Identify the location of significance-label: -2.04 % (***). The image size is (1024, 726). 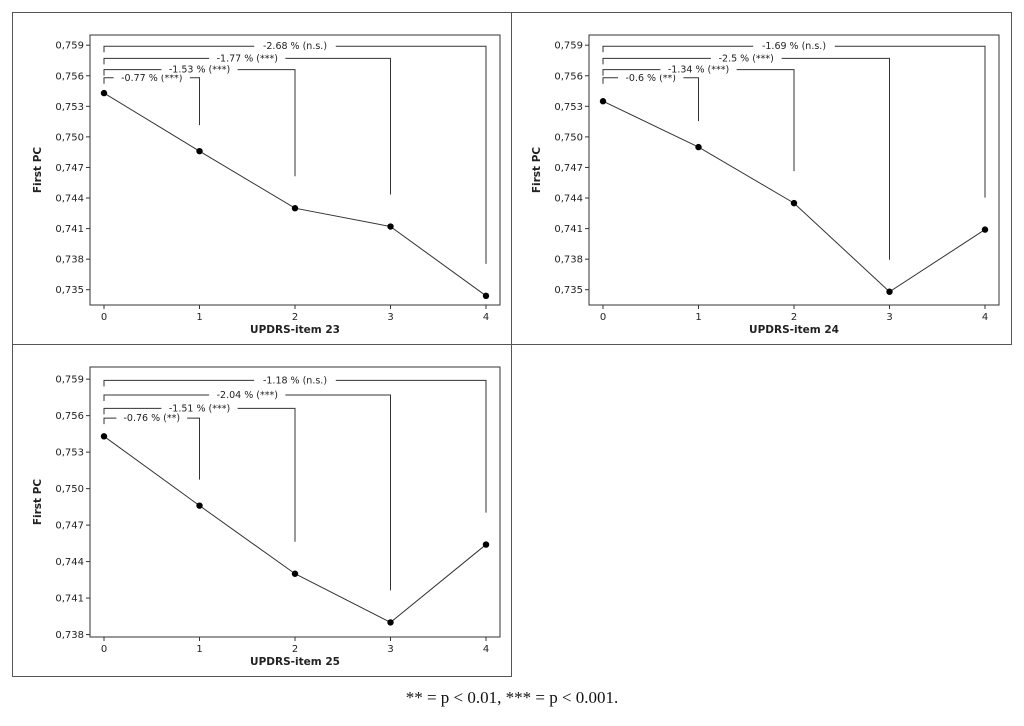
(247, 395).